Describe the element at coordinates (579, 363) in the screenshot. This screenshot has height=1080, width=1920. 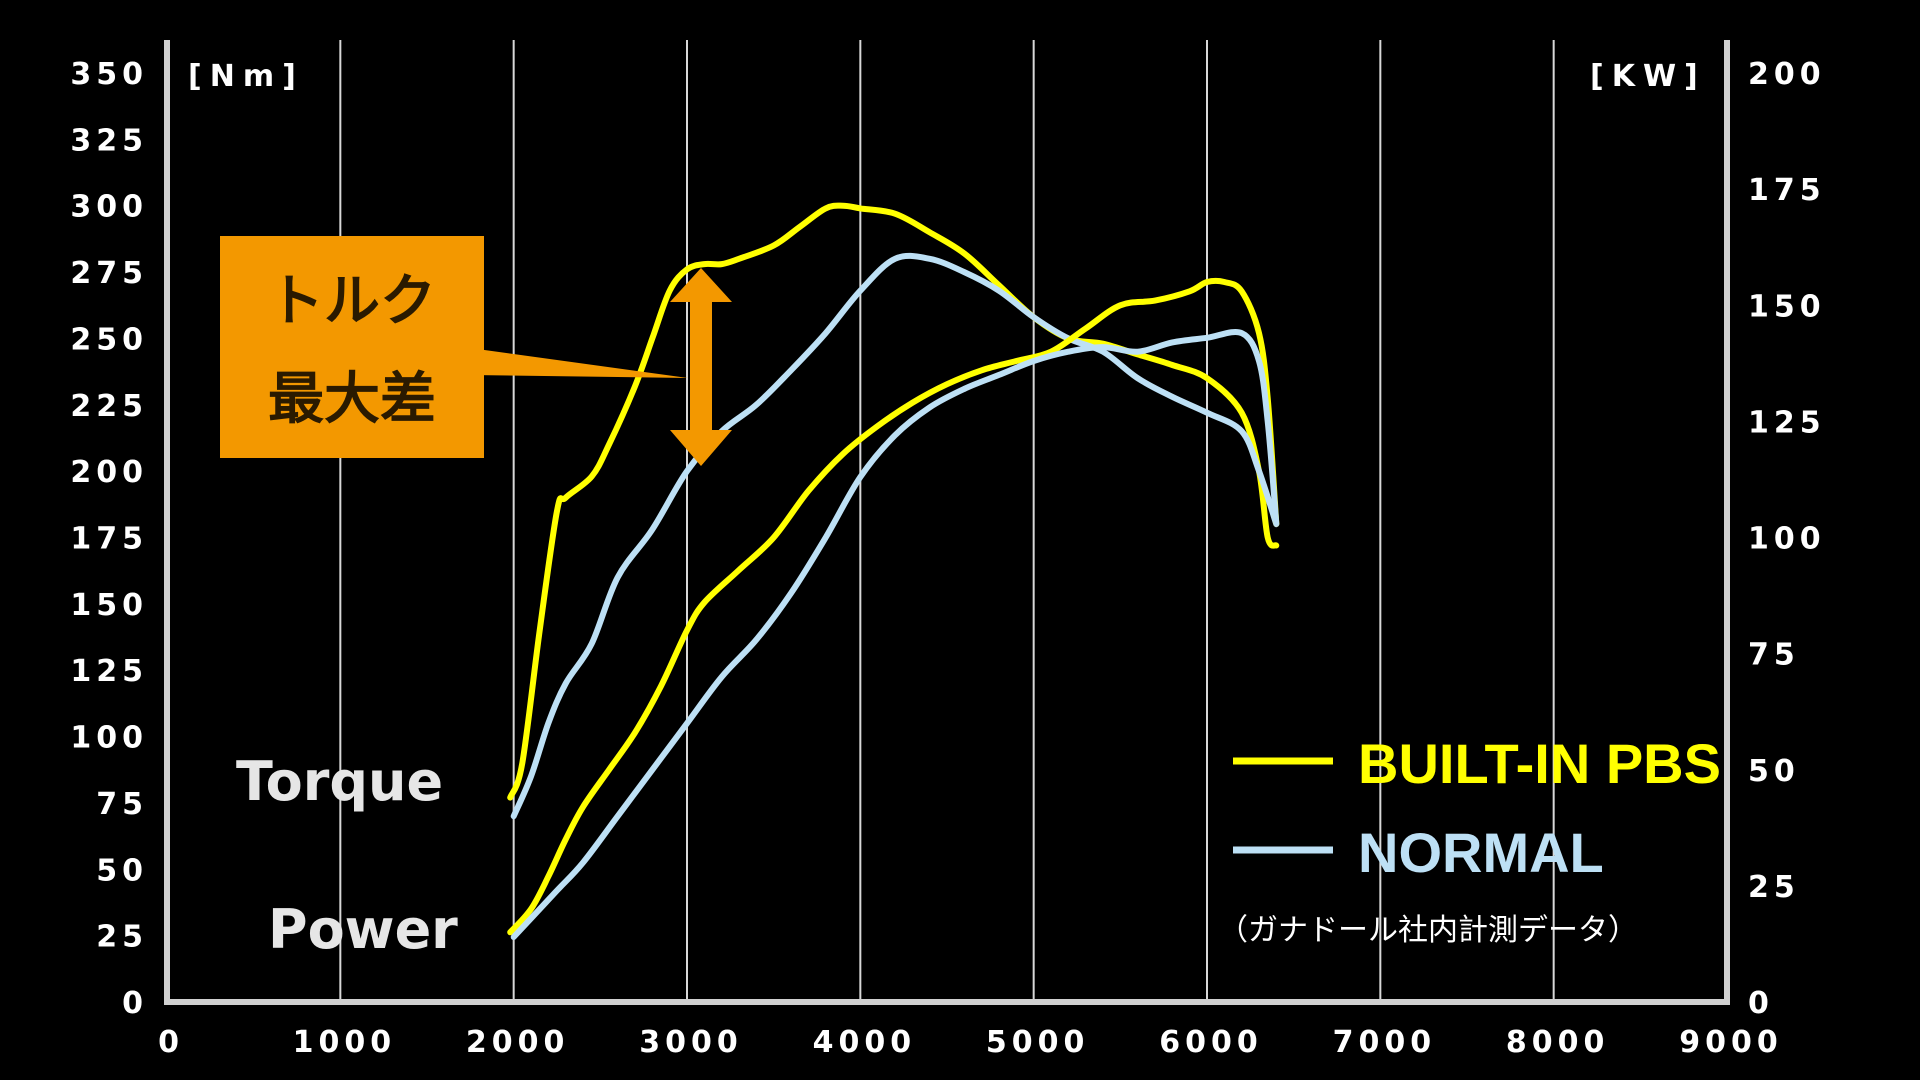
I see `callout-pointer` at that location.